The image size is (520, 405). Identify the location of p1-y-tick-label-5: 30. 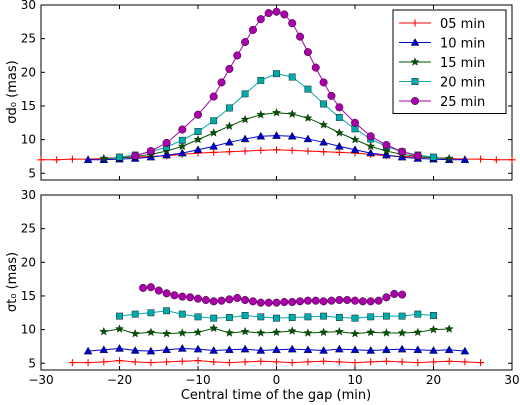
(28, 195).